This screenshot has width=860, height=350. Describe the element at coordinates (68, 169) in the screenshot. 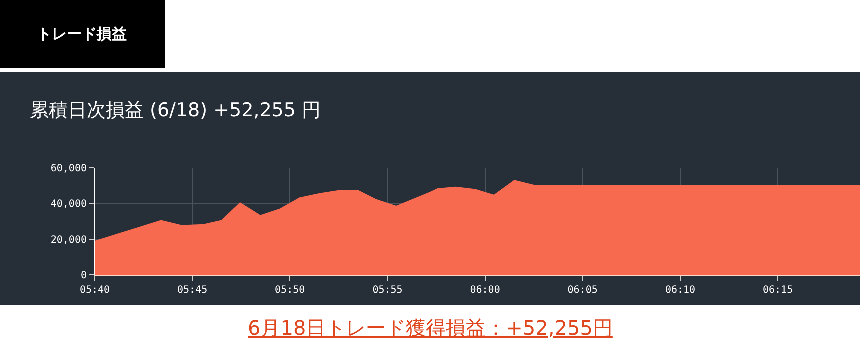

I see `y-tick-label: 60,000` at that location.